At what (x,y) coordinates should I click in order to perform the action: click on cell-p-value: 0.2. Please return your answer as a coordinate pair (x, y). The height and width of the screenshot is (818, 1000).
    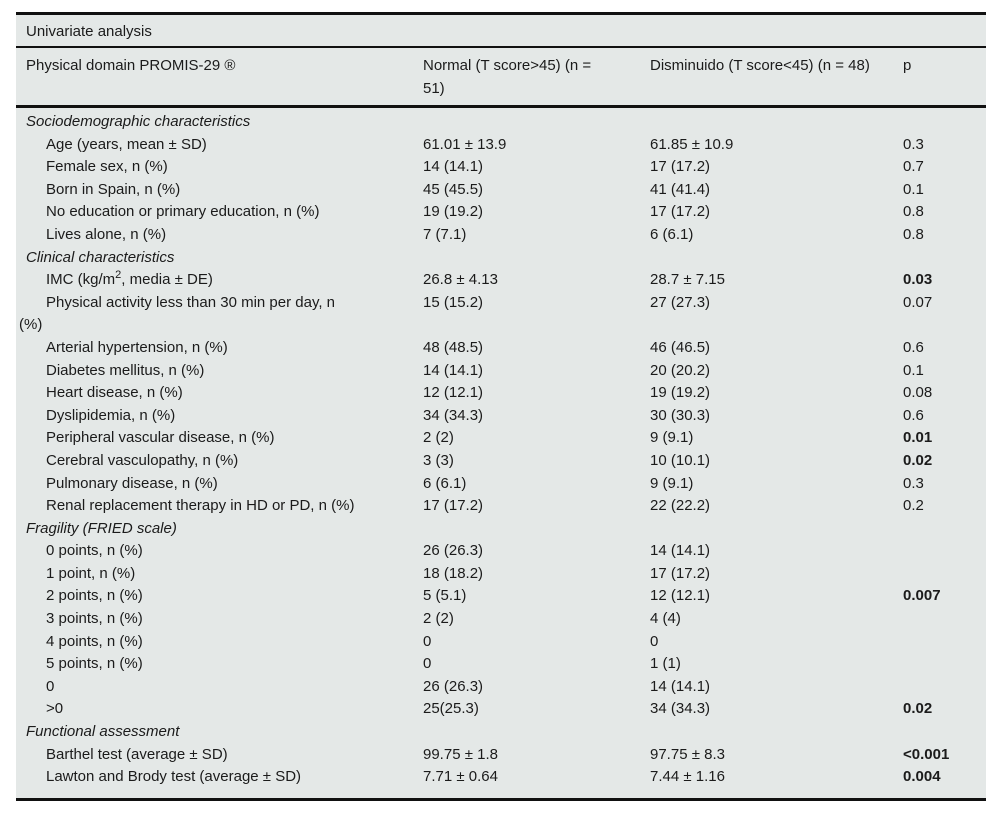
    Looking at the image, I should click on (913, 506).